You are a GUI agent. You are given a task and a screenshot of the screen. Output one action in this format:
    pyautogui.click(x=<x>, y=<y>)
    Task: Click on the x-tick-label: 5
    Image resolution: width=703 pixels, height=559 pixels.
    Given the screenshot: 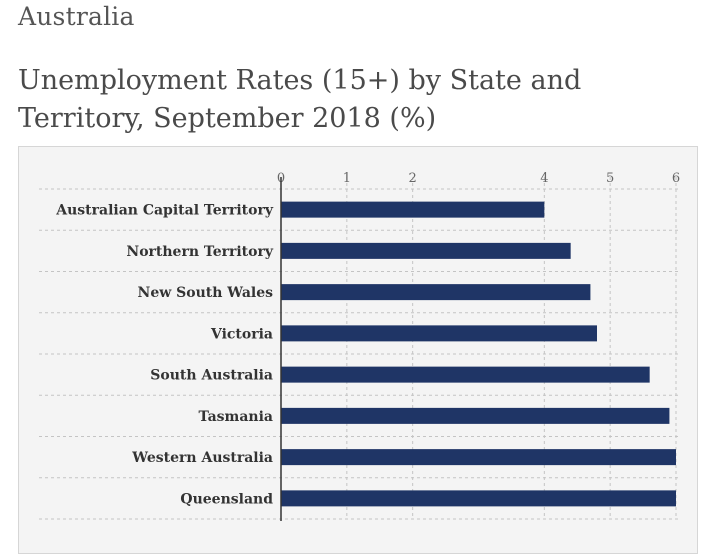 What is the action you would take?
    pyautogui.click(x=610, y=178)
    